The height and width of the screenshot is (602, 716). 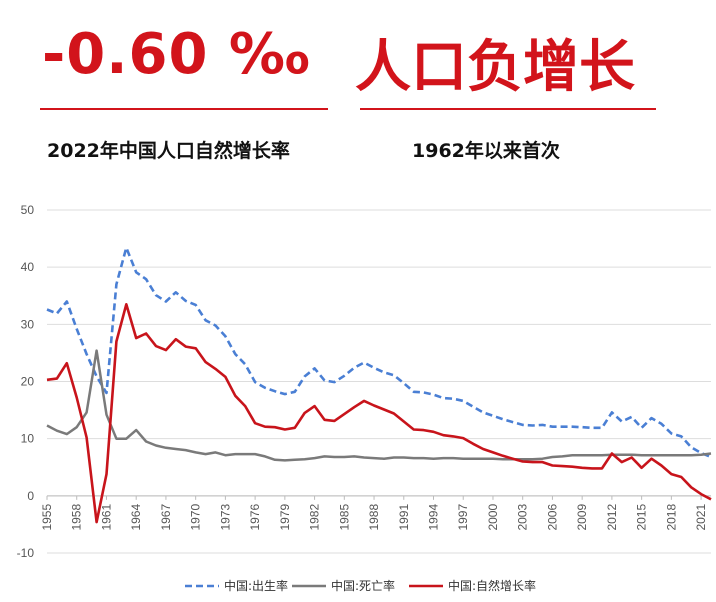 I want to click on y-tick-label: 50, so click(x=28, y=210).